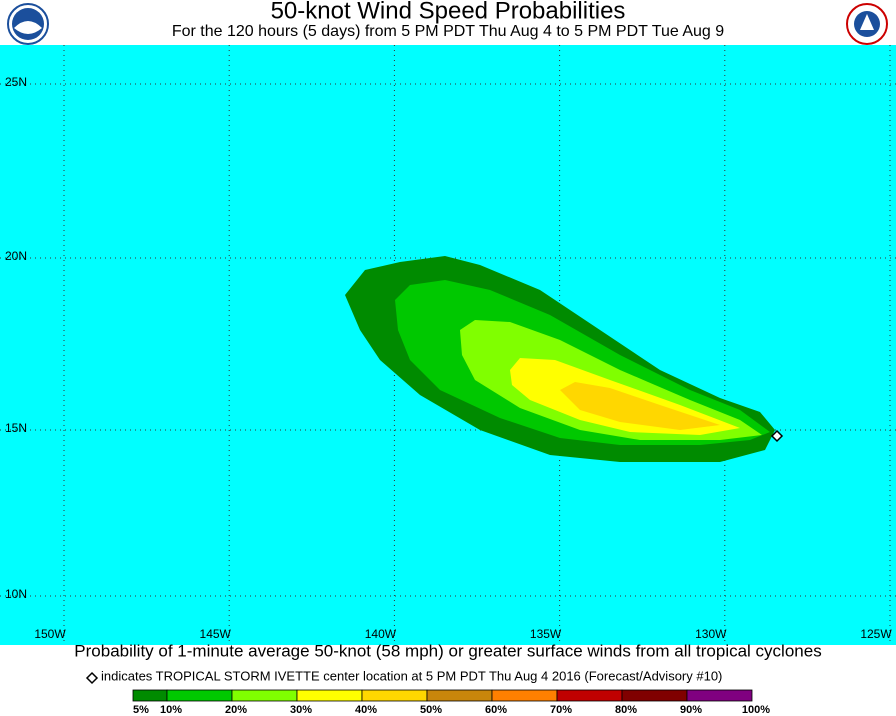 This screenshot has height=716, width=896. What do you see at coordinates (560, 359) in the screenshot?
I see `probability-contours` at bounding box center [560, 359].